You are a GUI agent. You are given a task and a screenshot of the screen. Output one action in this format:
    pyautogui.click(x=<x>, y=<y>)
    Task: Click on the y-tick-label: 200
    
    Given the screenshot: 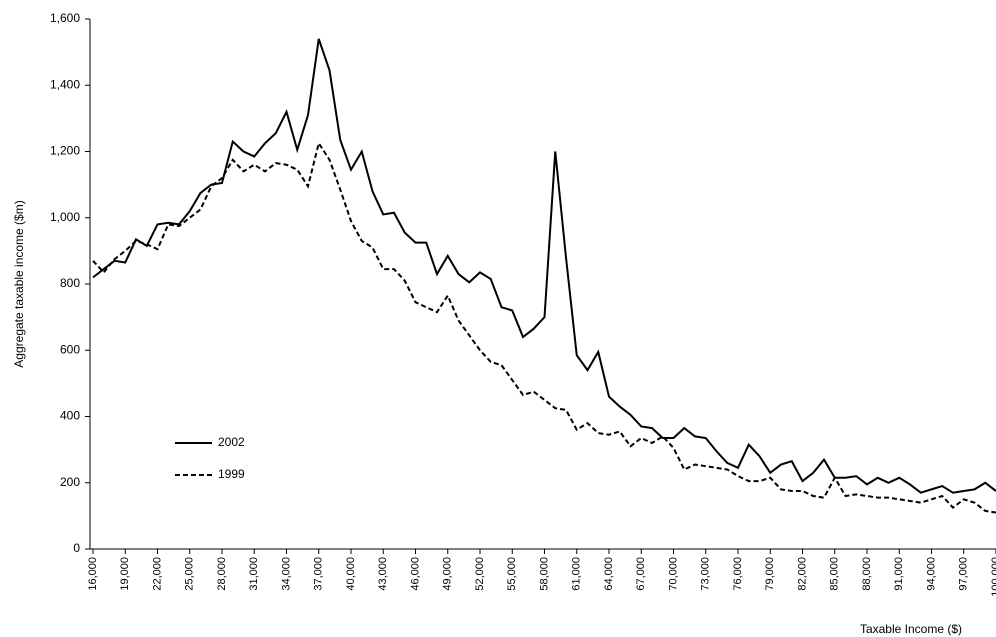 What is the action you would take?
    pyautogui.click(x=70, y=482)
    